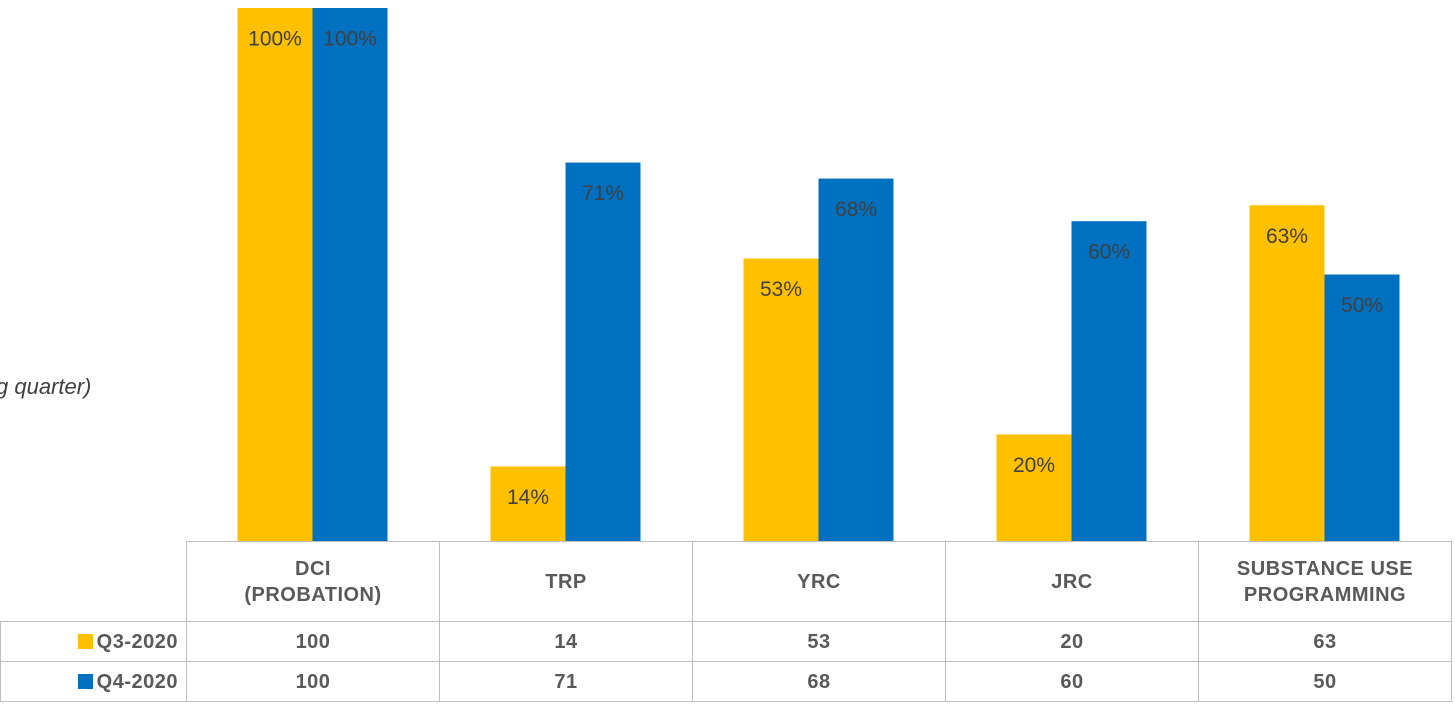 This screenshot has width=1455, height=721. What do you see at coordinates (819, 641) in the screenshot?
I see `table-value: 53` at bounding box center [819, 641].